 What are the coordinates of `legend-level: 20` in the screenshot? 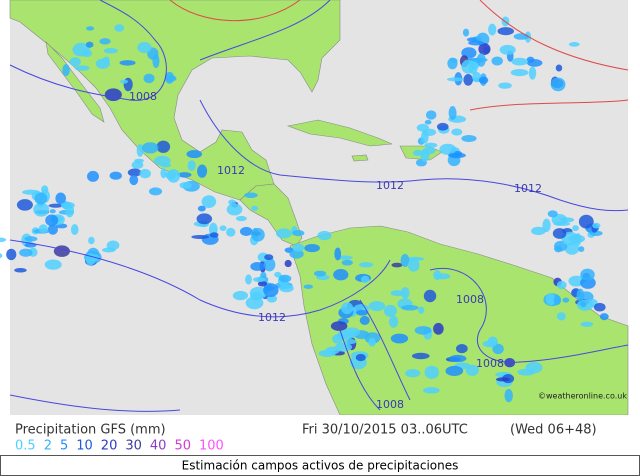 It's located at (109, 446).